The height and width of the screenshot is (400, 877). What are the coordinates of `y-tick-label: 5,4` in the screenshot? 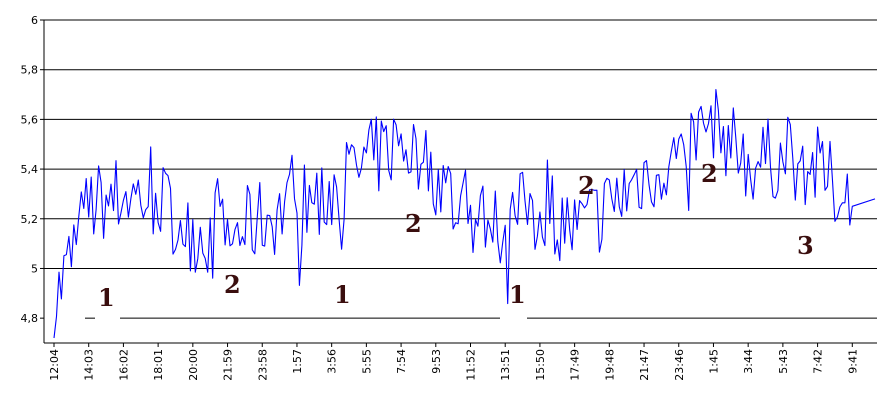 It's located at (30, 169).